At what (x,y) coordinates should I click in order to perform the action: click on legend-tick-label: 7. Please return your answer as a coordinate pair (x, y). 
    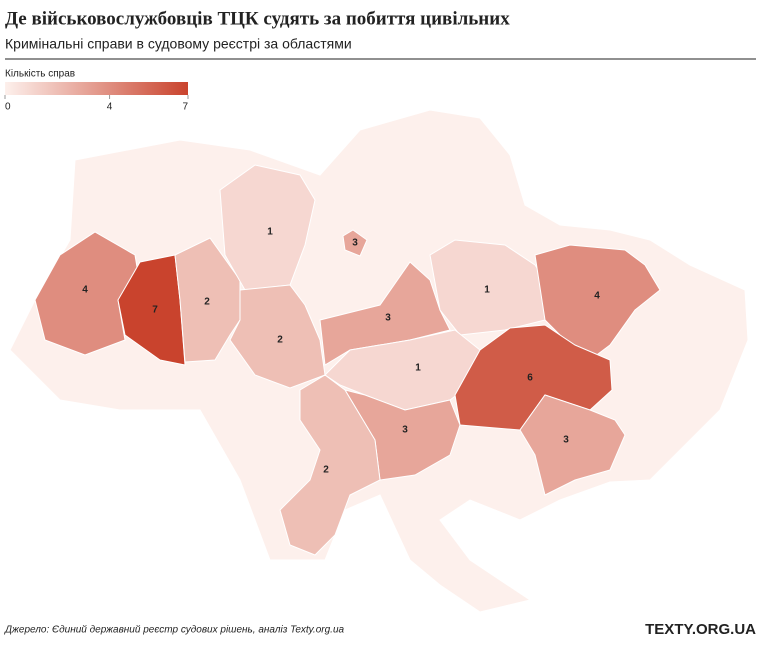
    Looking at the image, I should click on (185, 107).